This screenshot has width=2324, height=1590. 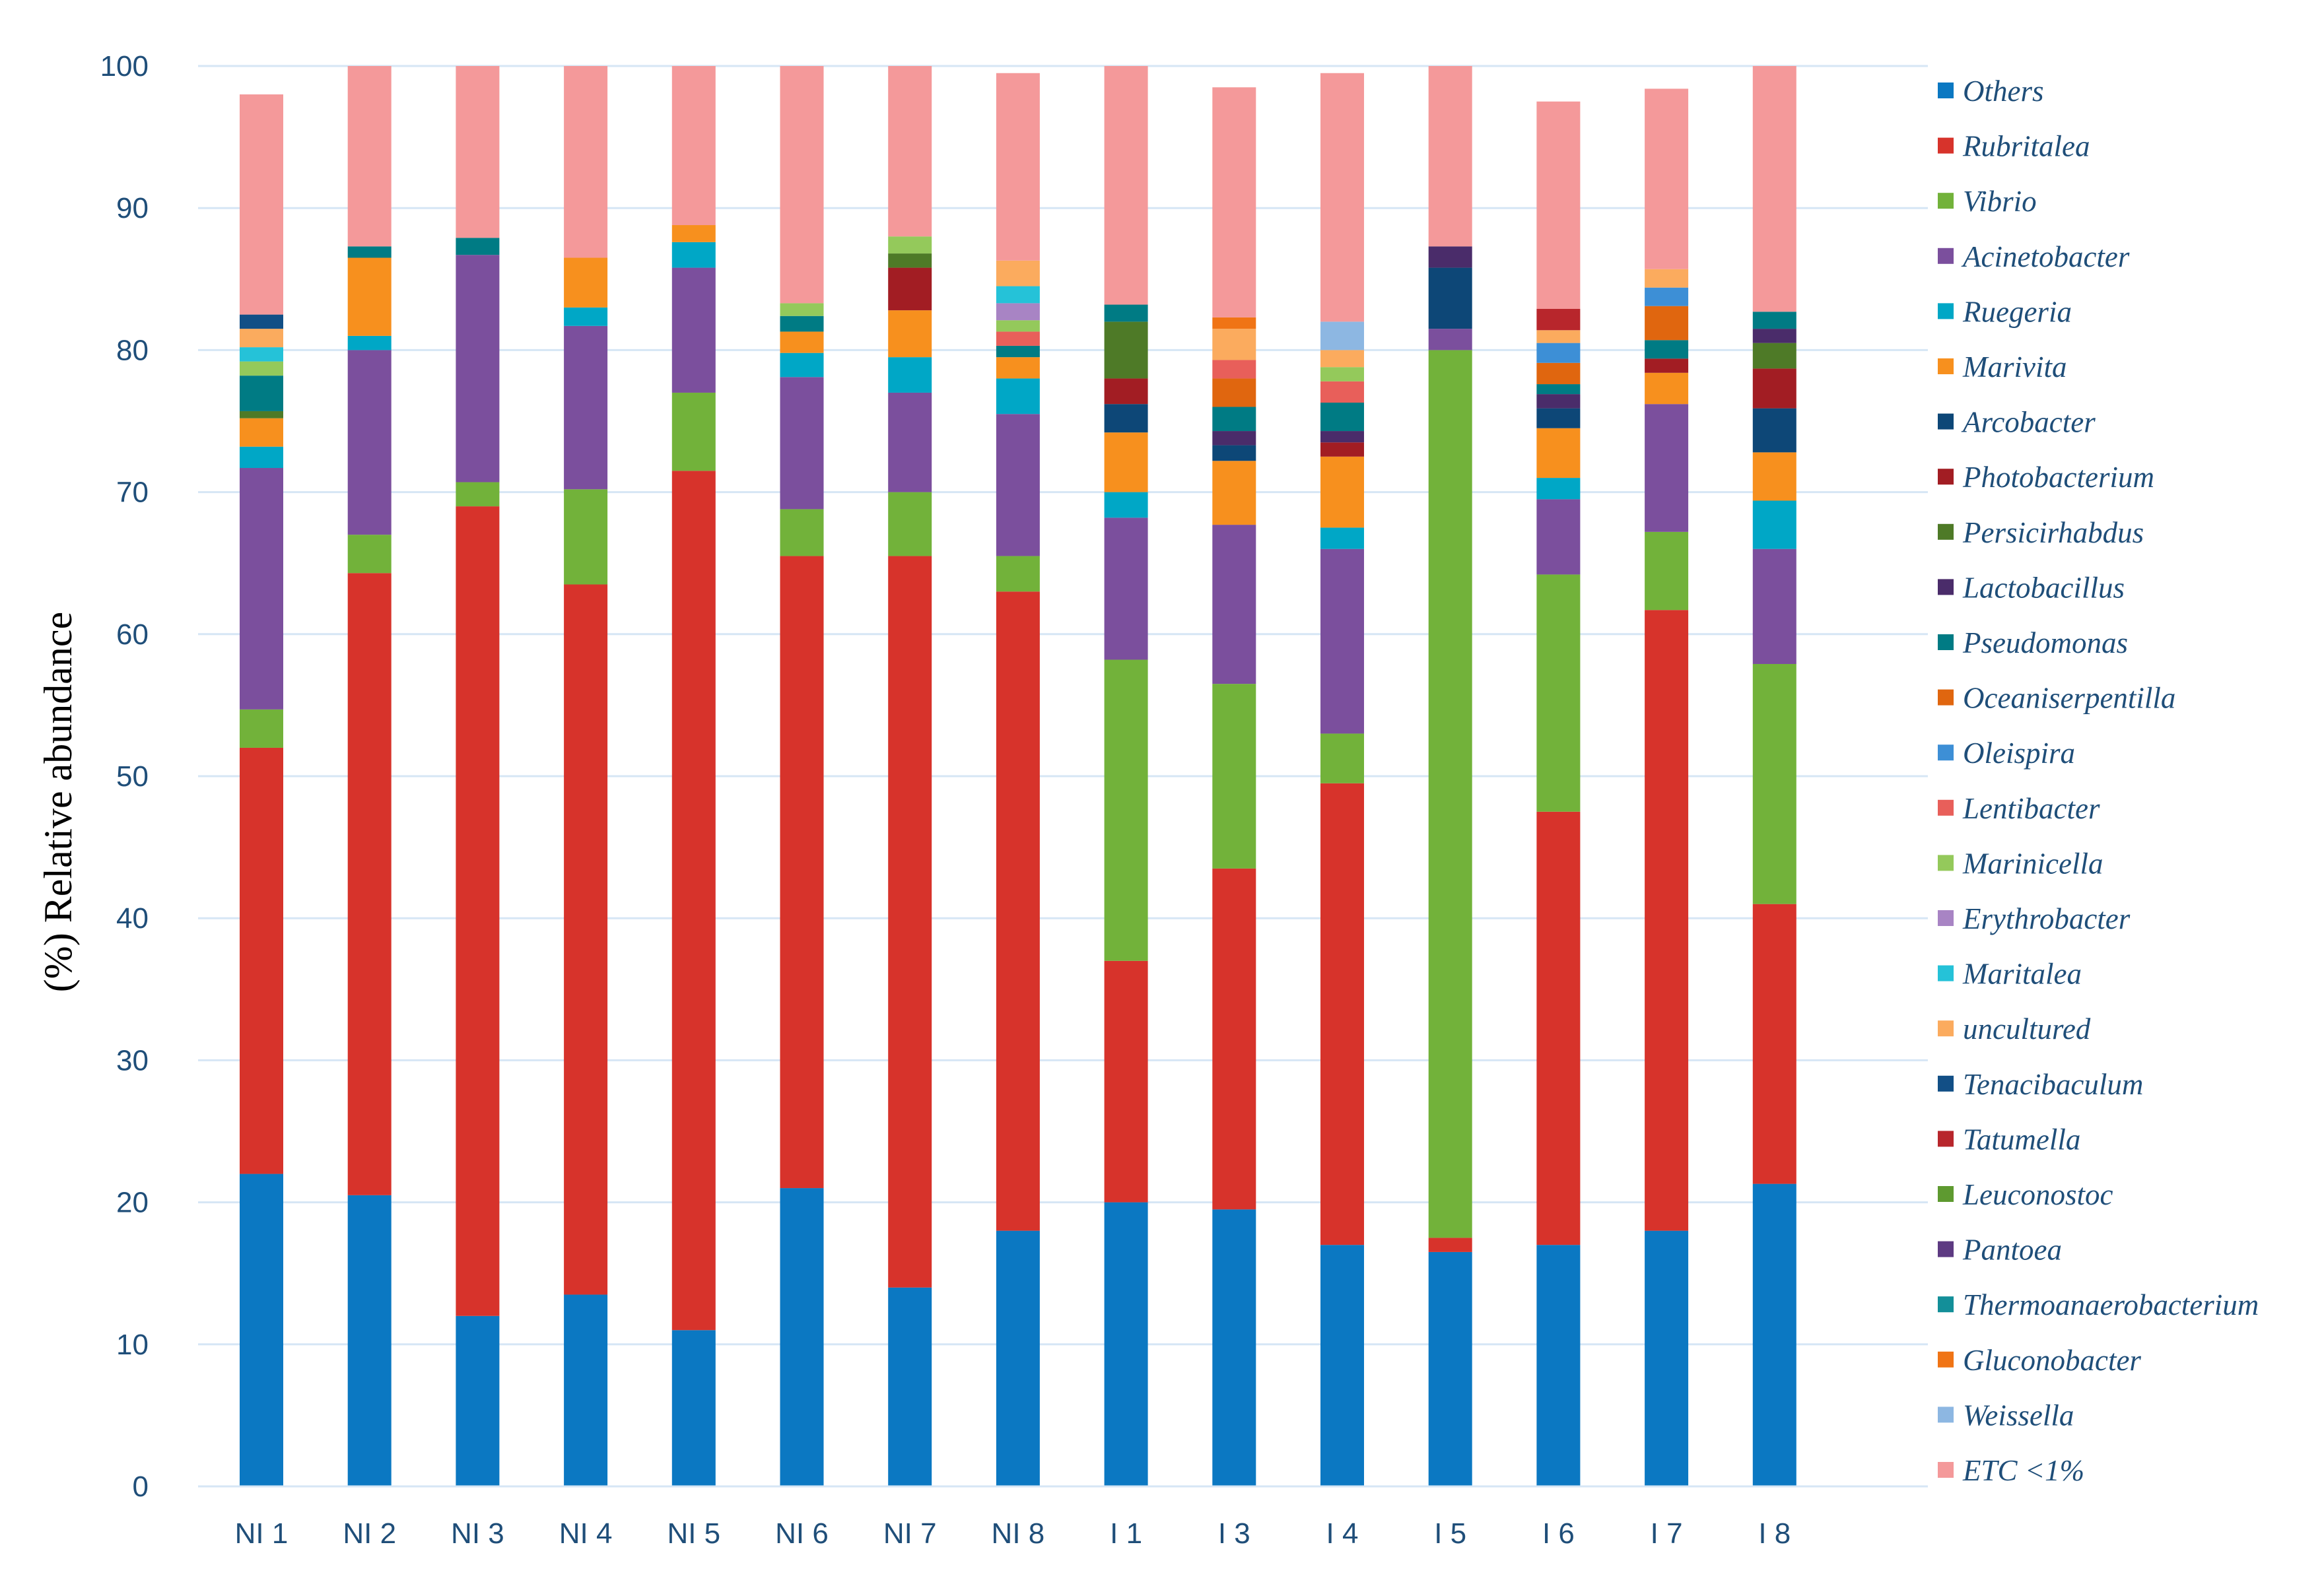 I want to click on x-tick-label: NI 4, so click(x=586, y=1533).